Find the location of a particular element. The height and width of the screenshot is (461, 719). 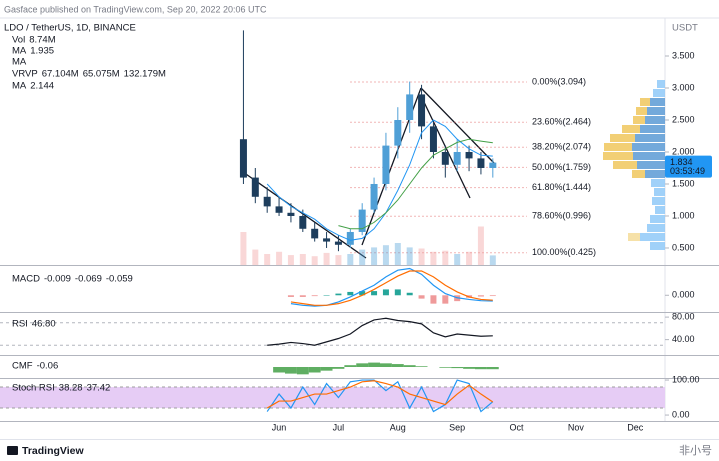

fib-label: 100.00%(0.425) is located at coordinates (564, 252).